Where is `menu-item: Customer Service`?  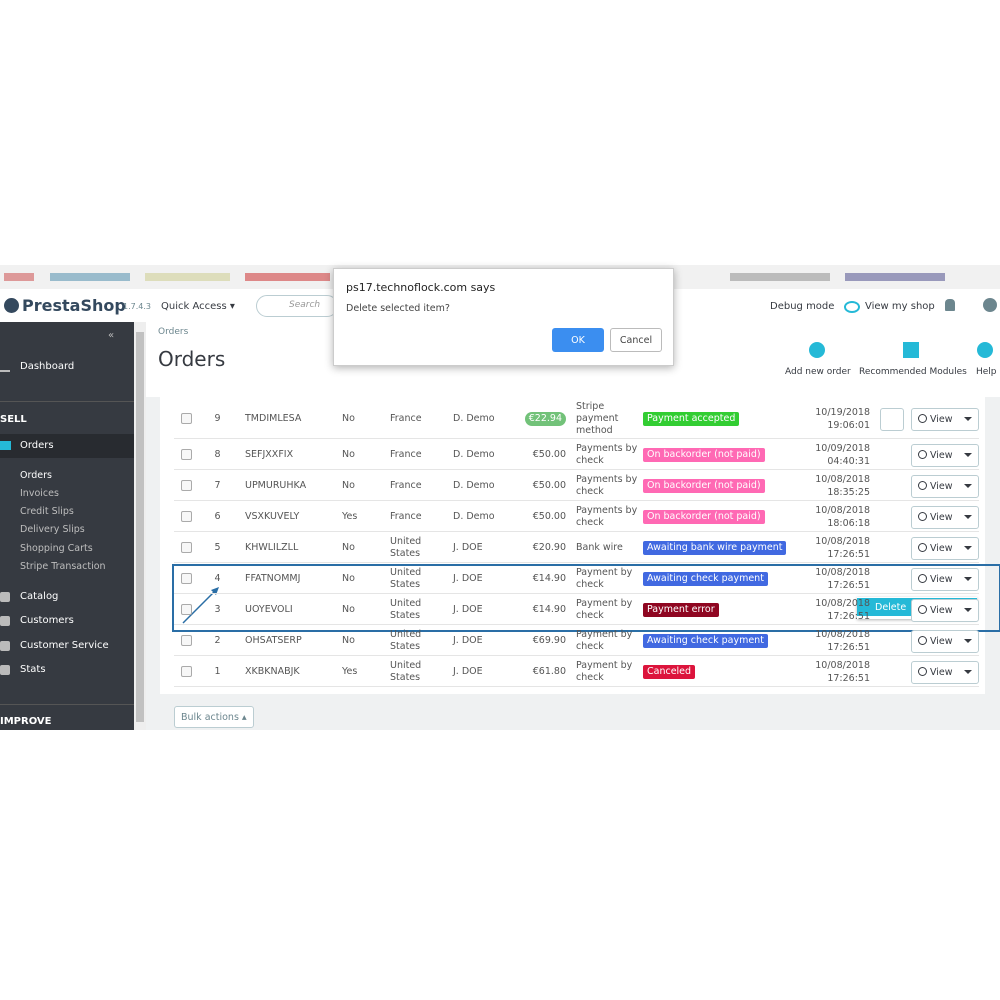
menu-item: Customer Service is located at coordinates (64, 645).